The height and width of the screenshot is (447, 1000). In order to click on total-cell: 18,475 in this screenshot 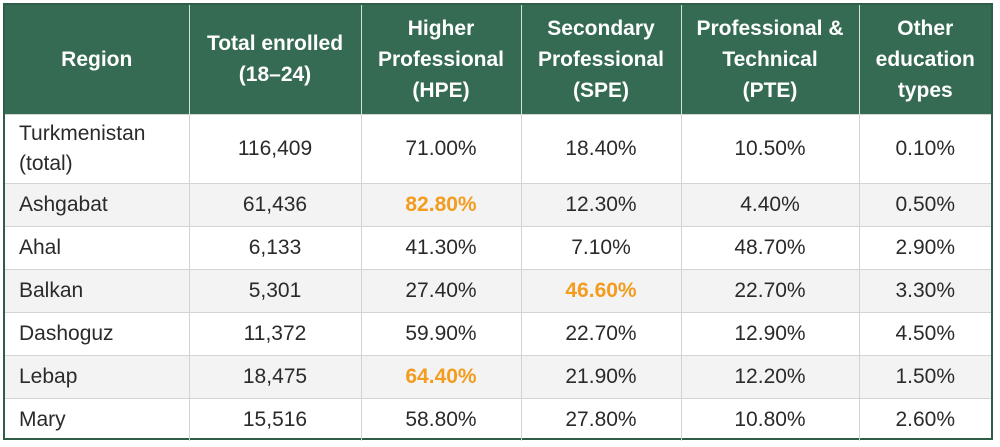, I will do `click(275, 376)`.